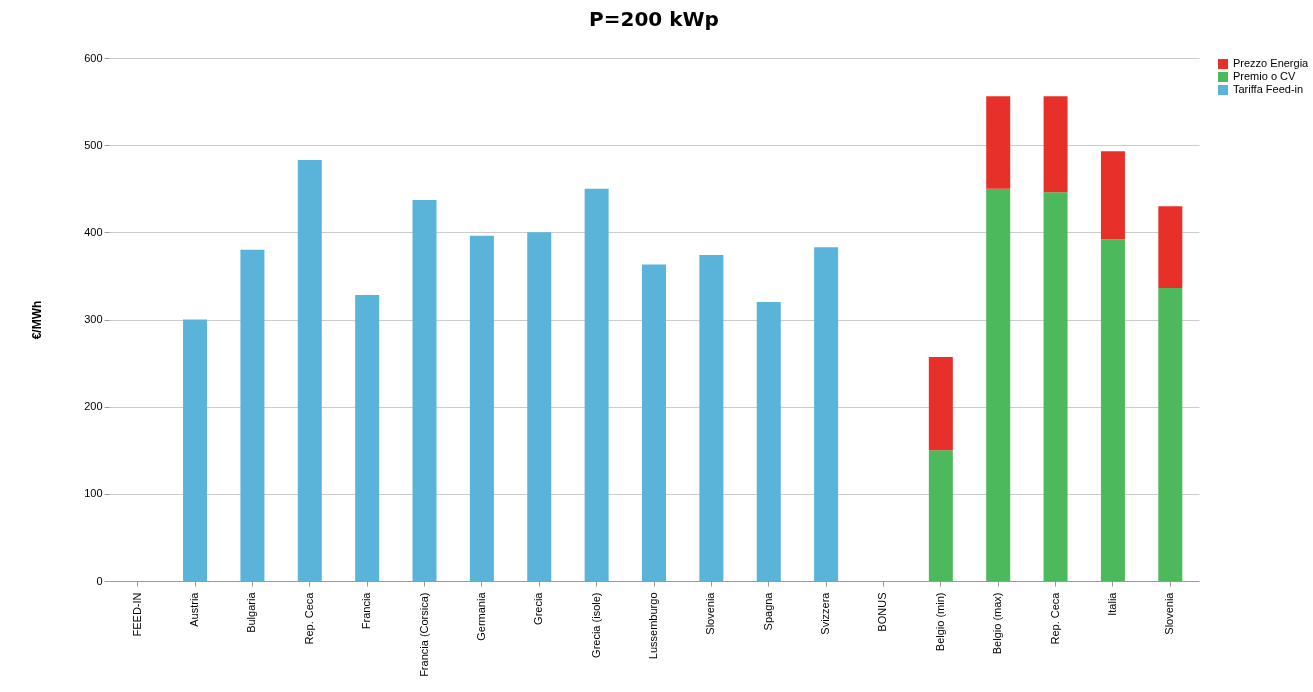 The height and width of the screenshot is (692, 1313). Describe the element at coordinates (93, 231) in the screenshot. I see `y-tick-label: 400` at that location.